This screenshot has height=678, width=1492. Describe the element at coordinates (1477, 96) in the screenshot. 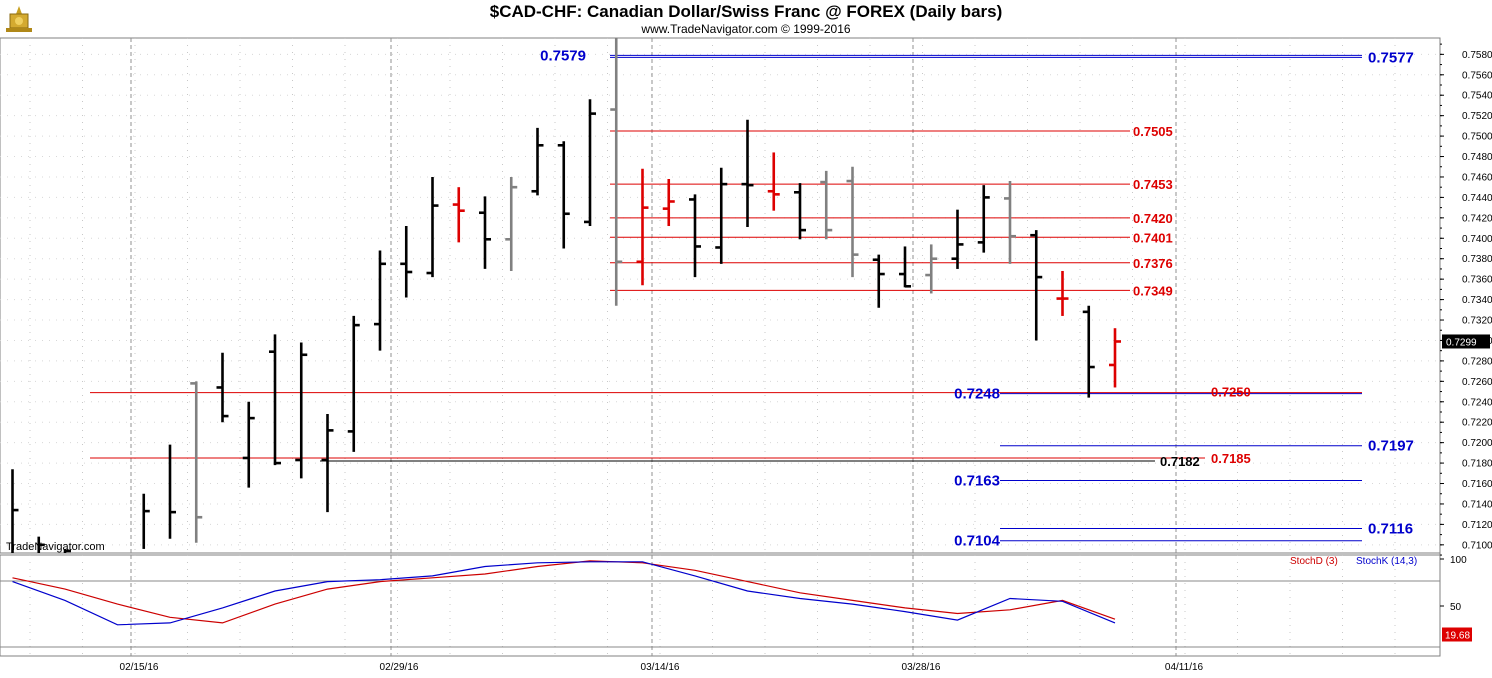

I see `y-tick-label: 0.7540` at that location.